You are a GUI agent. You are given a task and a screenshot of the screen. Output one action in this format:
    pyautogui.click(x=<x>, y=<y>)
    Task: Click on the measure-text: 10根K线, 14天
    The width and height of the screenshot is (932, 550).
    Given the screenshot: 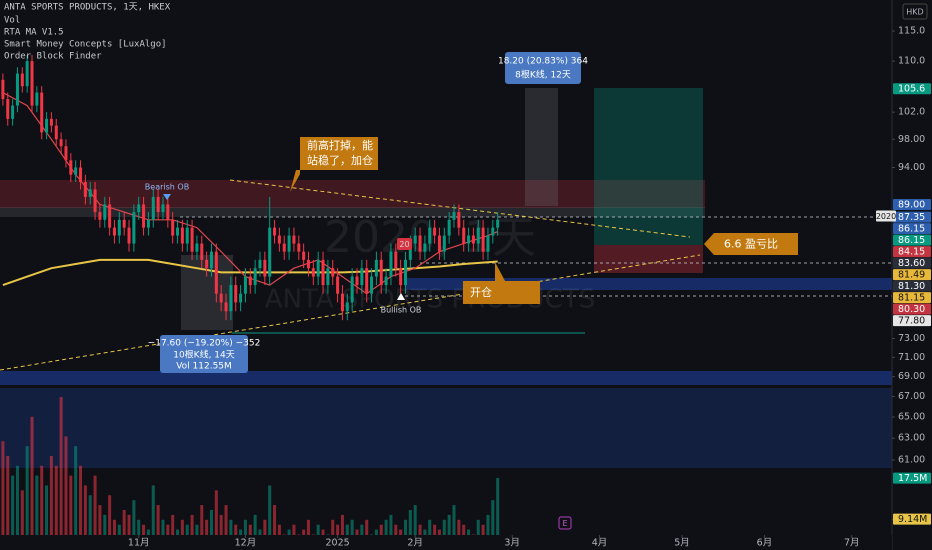 What is the action you would take?
    pyautogui.click(x=204, y=355)
    